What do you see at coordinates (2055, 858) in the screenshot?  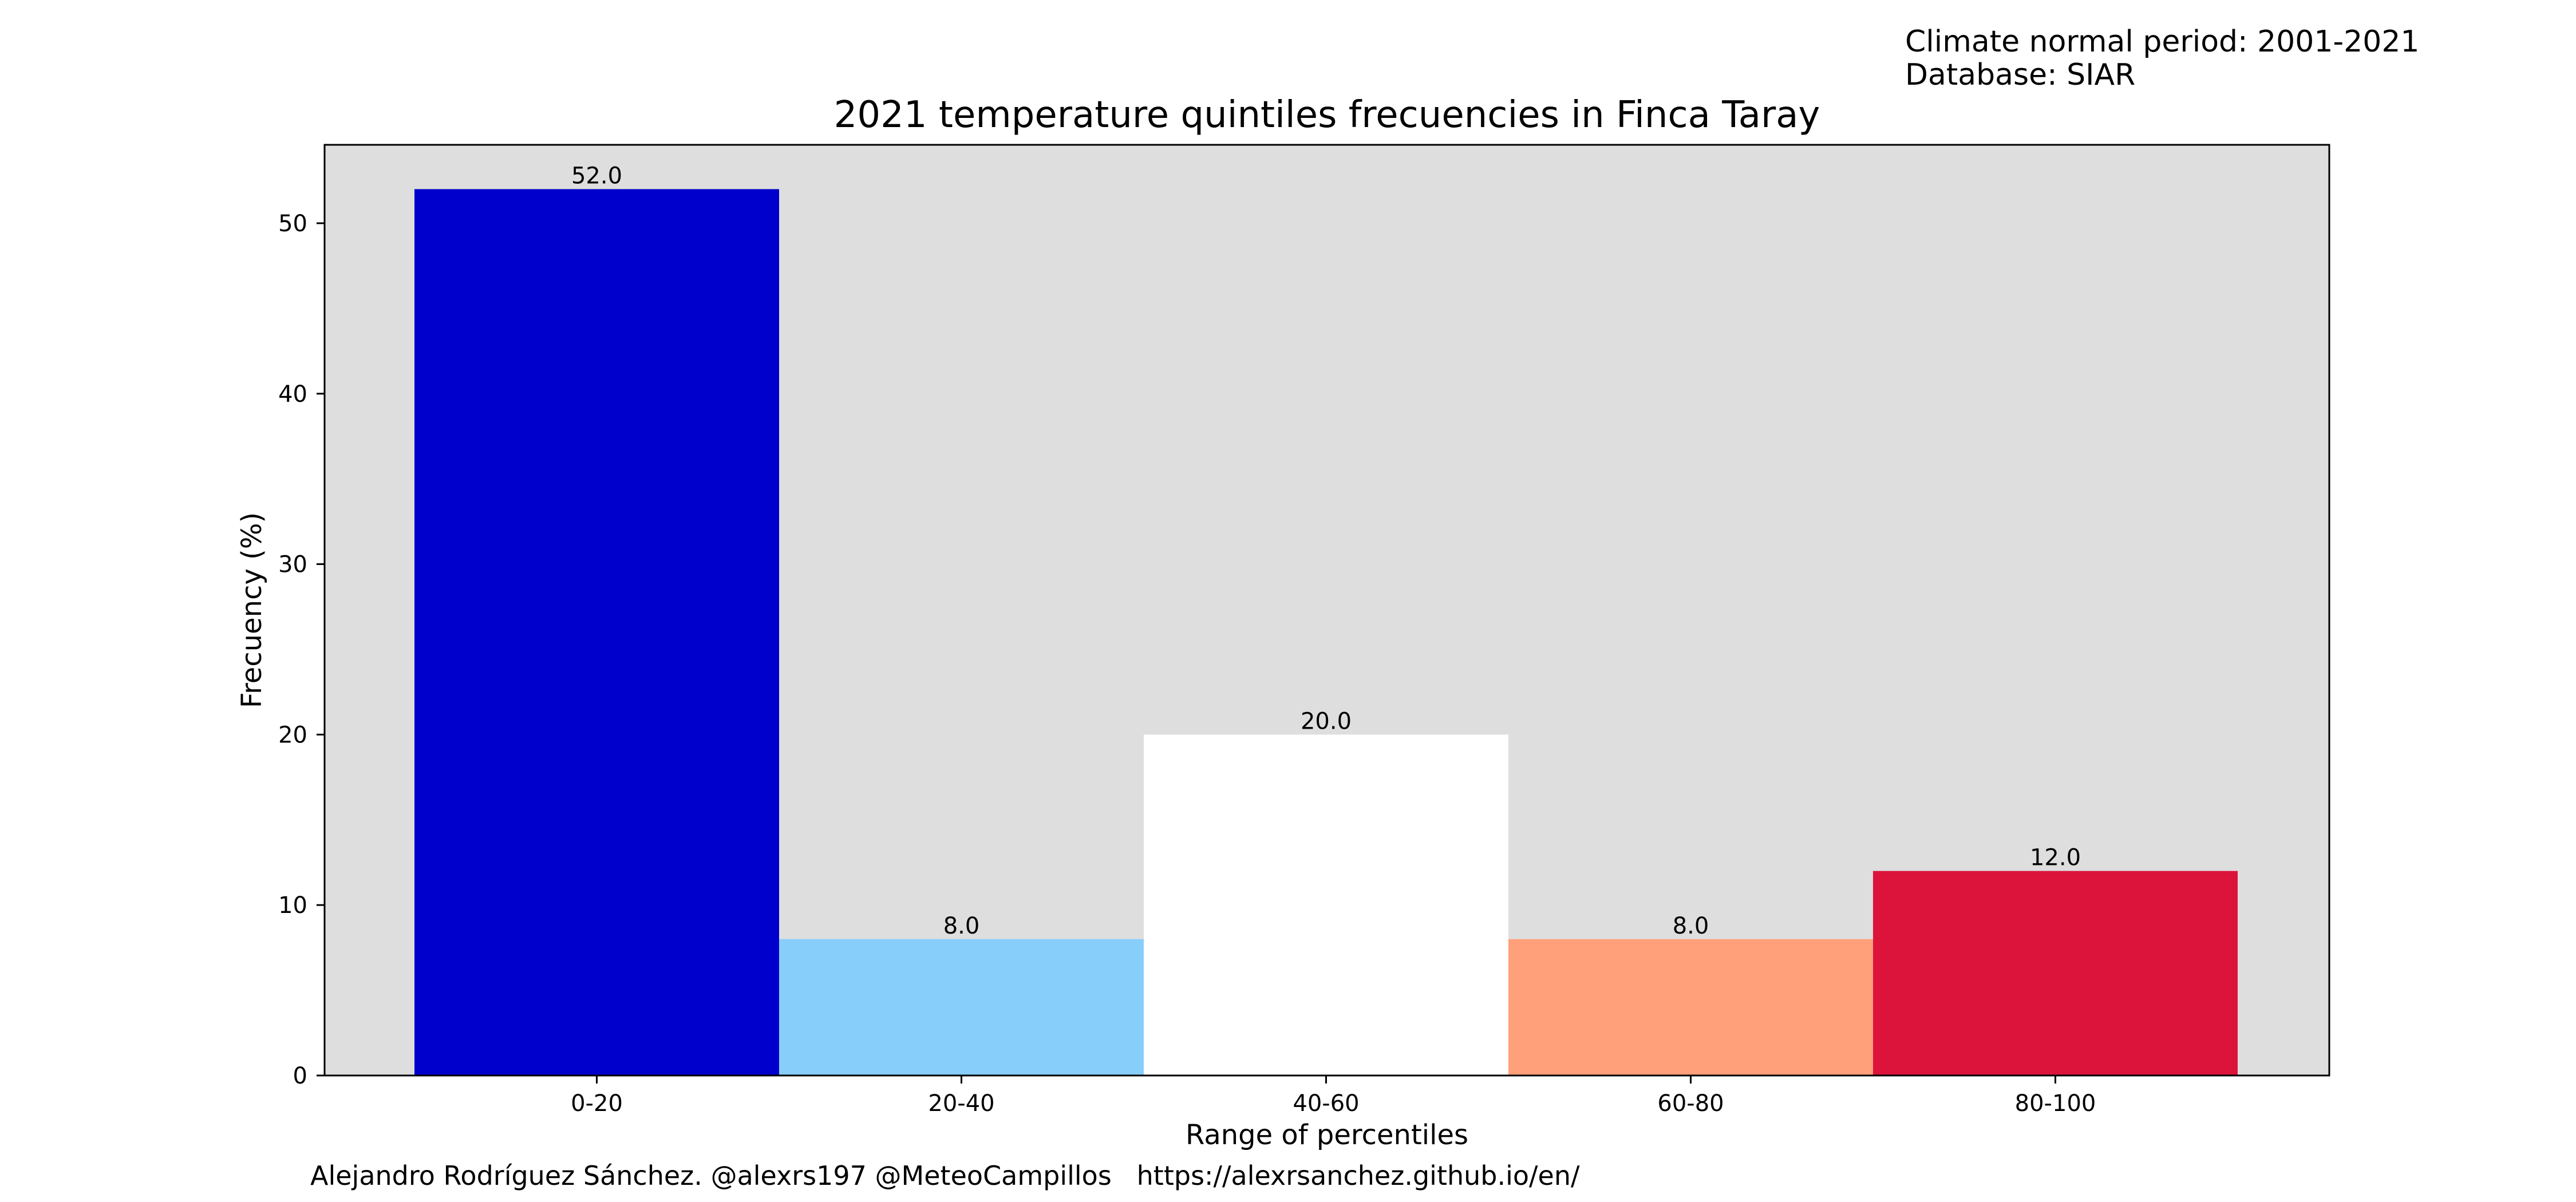 I see `bar-value-label: 12.0` at bounding box center [2055, 858].